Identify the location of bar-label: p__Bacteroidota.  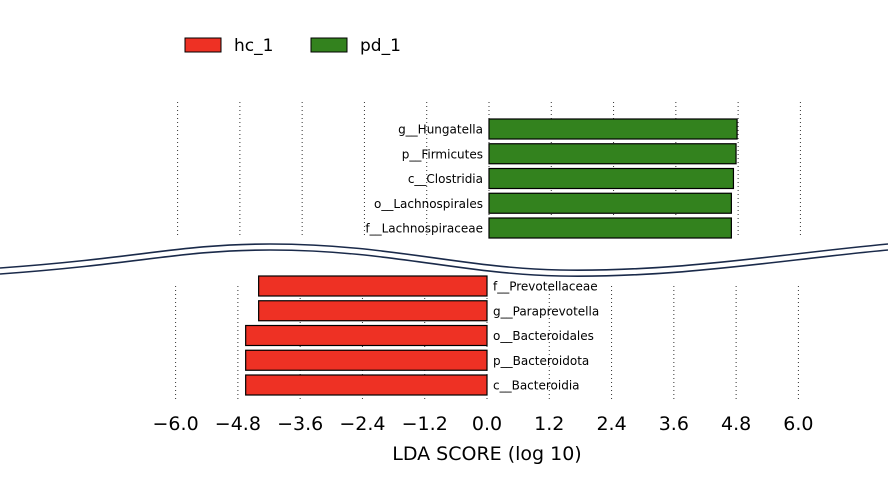
(541, 361).